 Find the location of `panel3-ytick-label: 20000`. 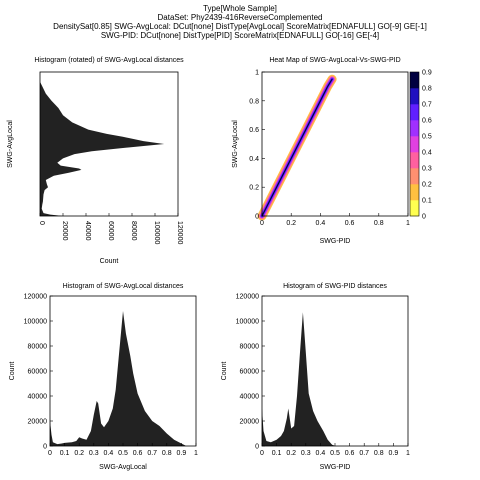

panel3-ytick-label: 20000 is located at coordinates (38, 422).